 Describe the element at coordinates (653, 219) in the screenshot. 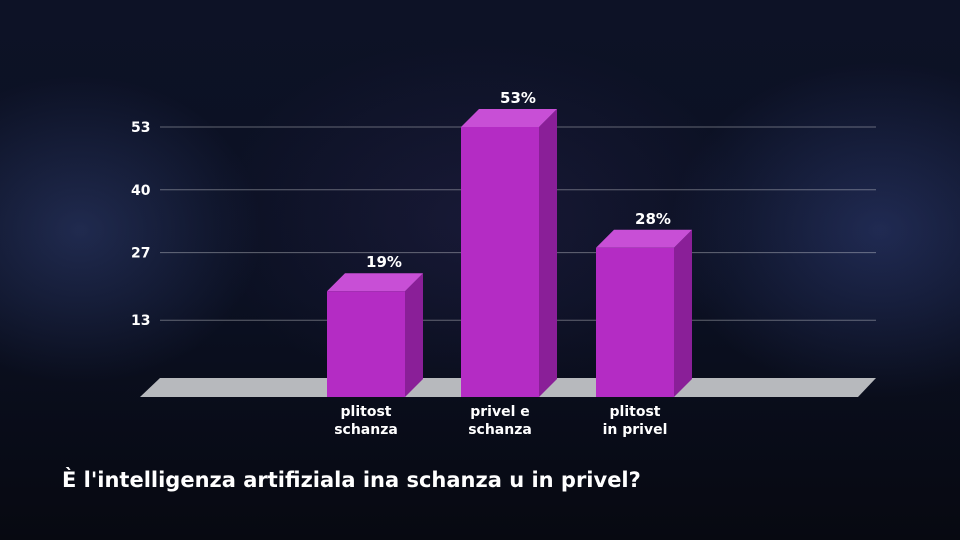

I see `bar-value-label: 28%` at that location.